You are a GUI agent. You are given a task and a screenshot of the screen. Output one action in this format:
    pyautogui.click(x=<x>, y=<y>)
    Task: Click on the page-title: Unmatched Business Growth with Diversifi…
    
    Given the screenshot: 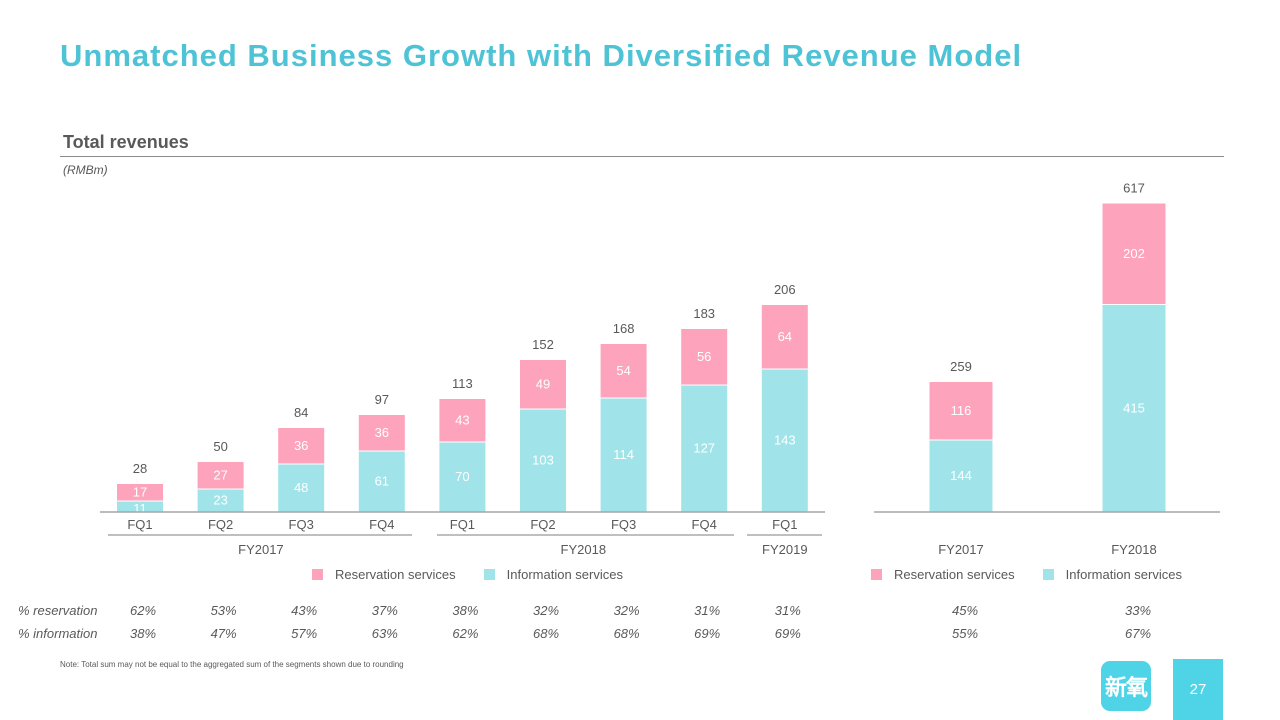 What is the action you would take?
    pyautogui.click(x=541, y=55)
    